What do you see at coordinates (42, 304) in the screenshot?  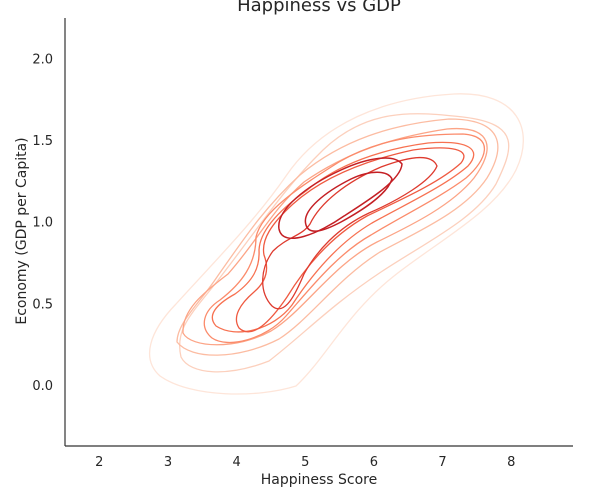 I see `y-tick-label: 0.5` at bounding box center [42, 304].